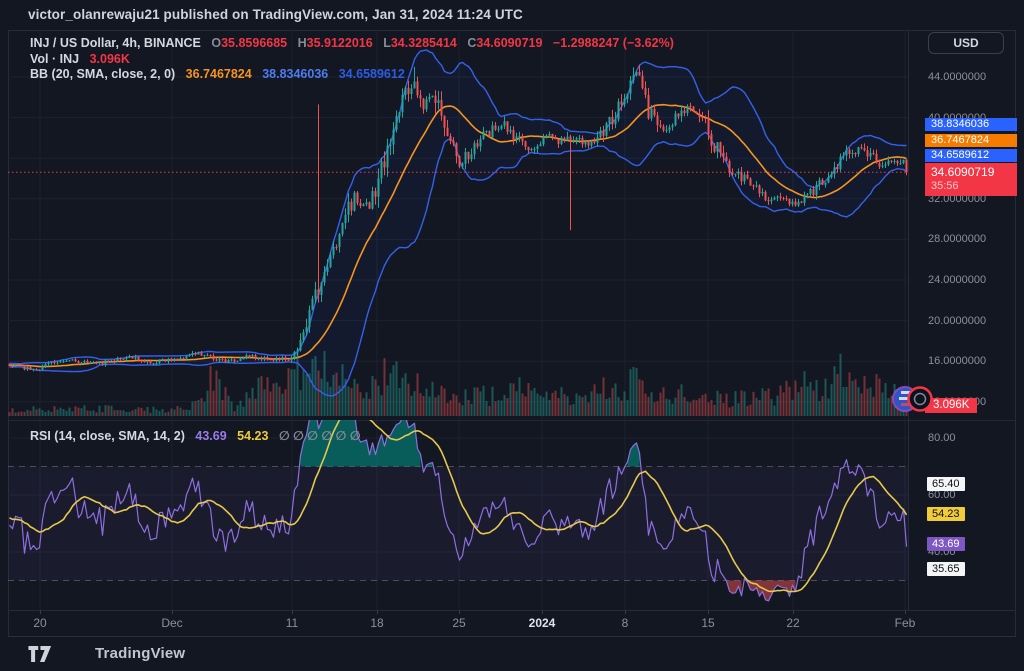  What do you see at coordinates (908, 320) in the screenshot?
I see `price-scale-border` at bounding box center [908, 320].